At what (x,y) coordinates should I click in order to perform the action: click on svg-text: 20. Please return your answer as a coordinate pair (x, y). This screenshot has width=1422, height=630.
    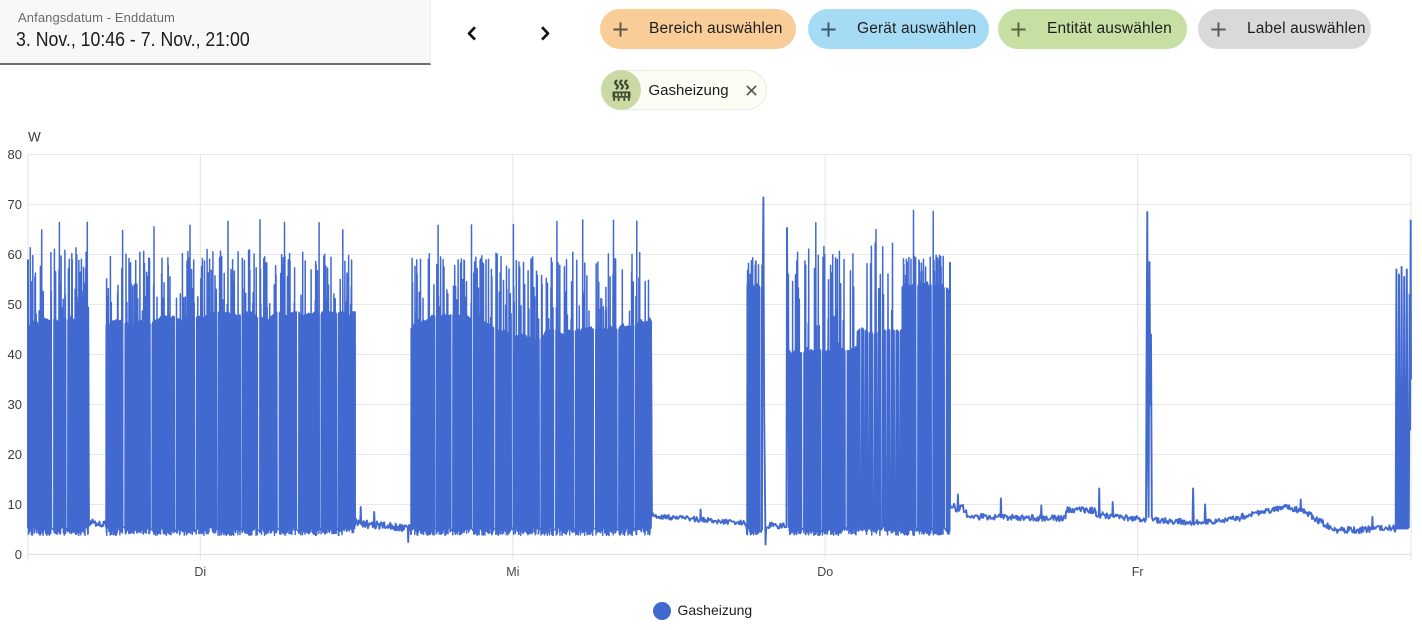
    Looking at the image, I should click on (15, 454).